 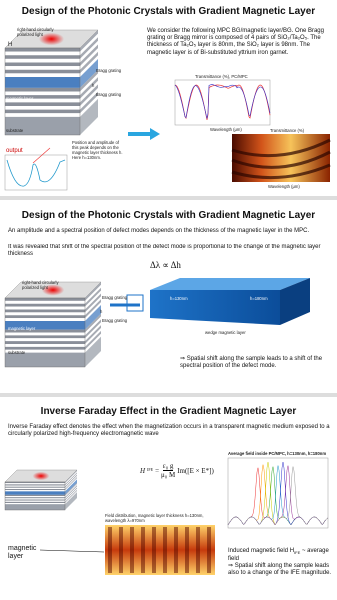 I want to click on heatmap-bands, so click(x=159, y=550).